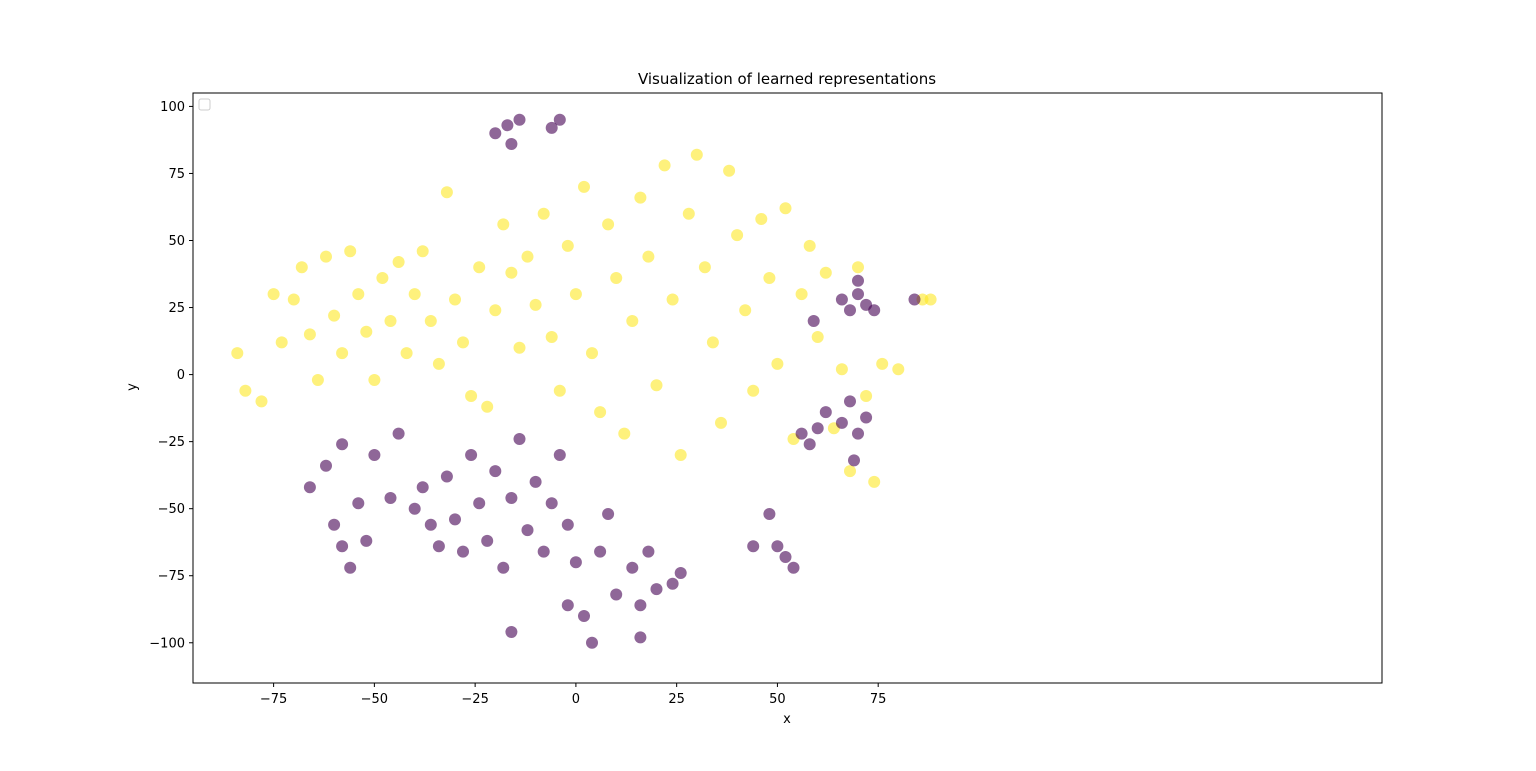 Image resolution: width=1536 pixels, height=771 pixels. I want to click on y-tick-label: 50, so click(176, 241).